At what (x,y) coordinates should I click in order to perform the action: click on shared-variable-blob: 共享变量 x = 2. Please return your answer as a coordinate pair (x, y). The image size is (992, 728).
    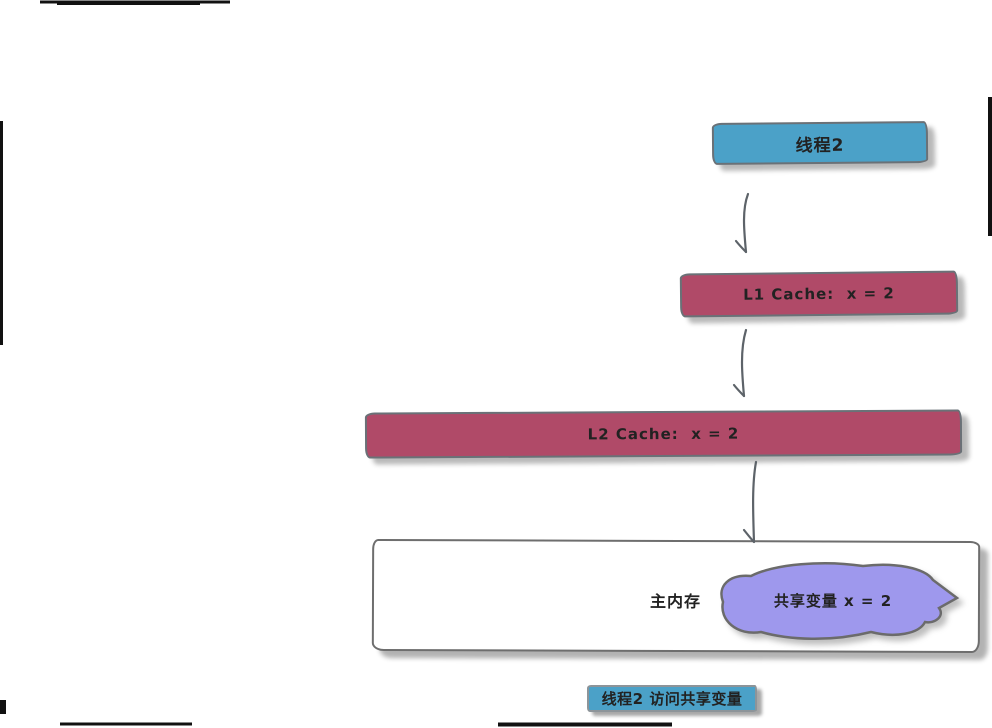
    Looking at the image, I should click on (840, 601).